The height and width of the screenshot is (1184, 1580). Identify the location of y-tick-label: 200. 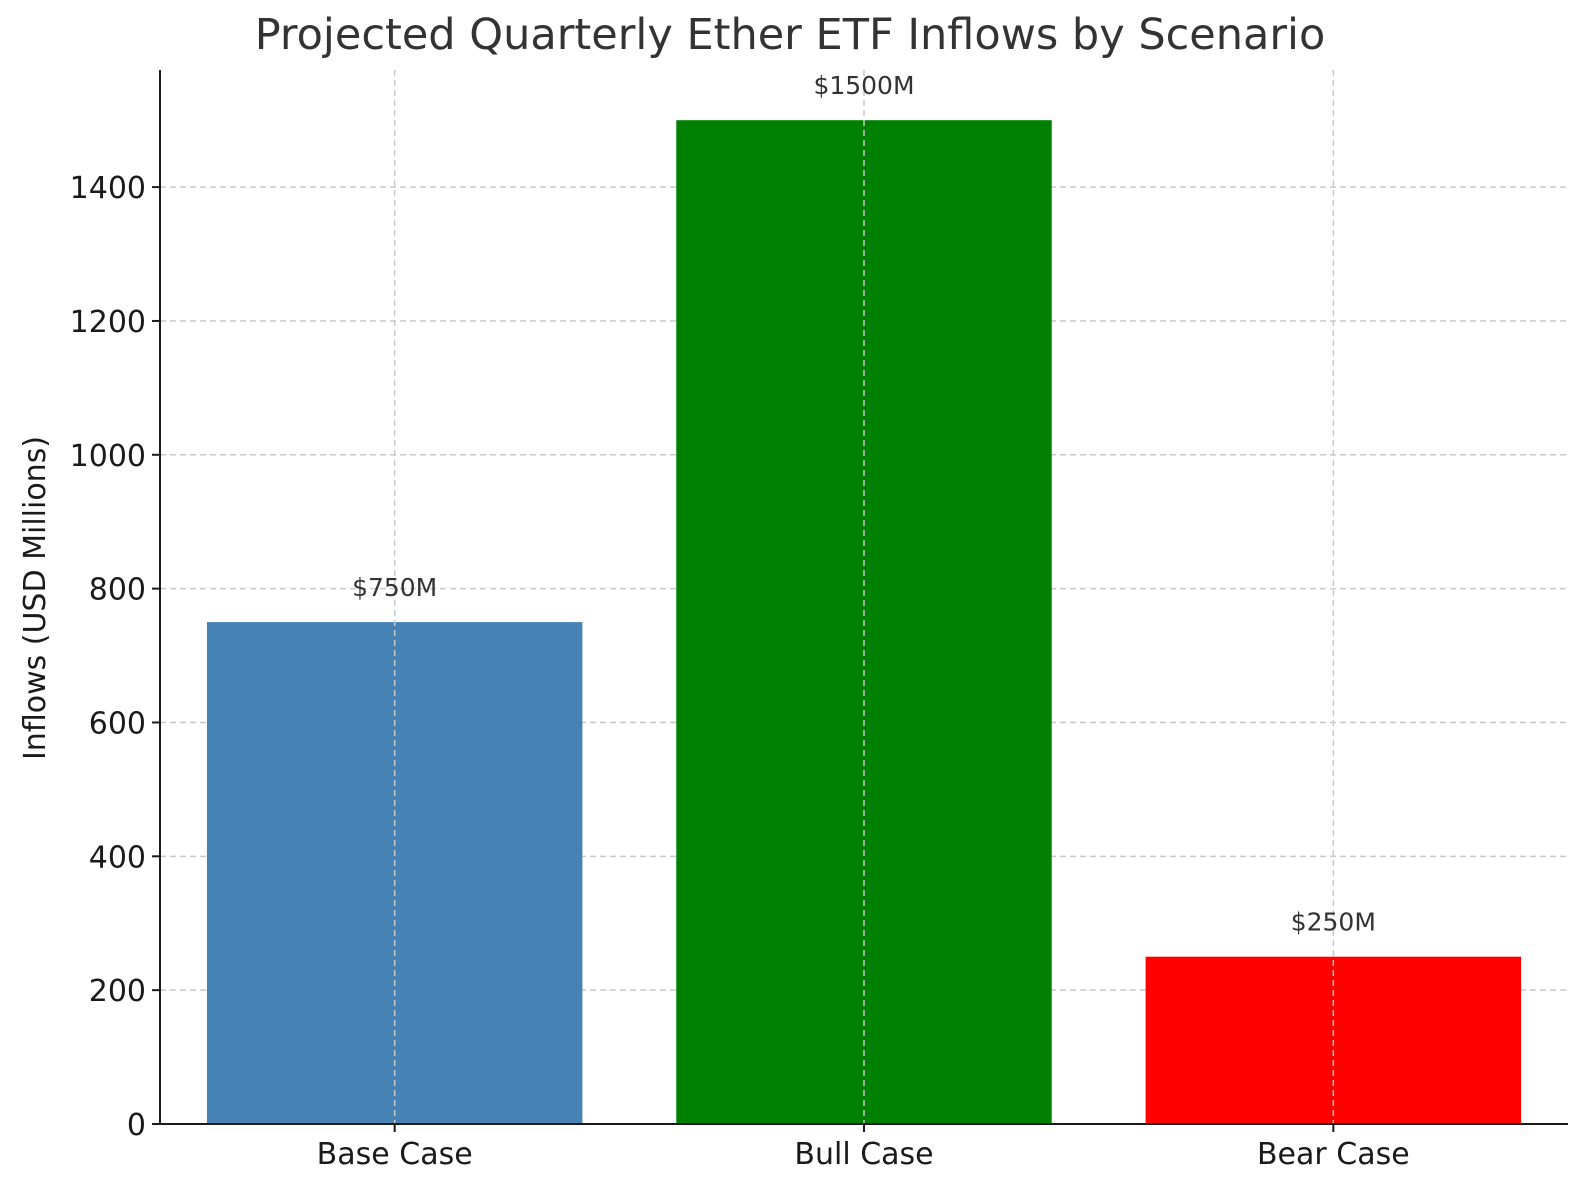
(117, 991).